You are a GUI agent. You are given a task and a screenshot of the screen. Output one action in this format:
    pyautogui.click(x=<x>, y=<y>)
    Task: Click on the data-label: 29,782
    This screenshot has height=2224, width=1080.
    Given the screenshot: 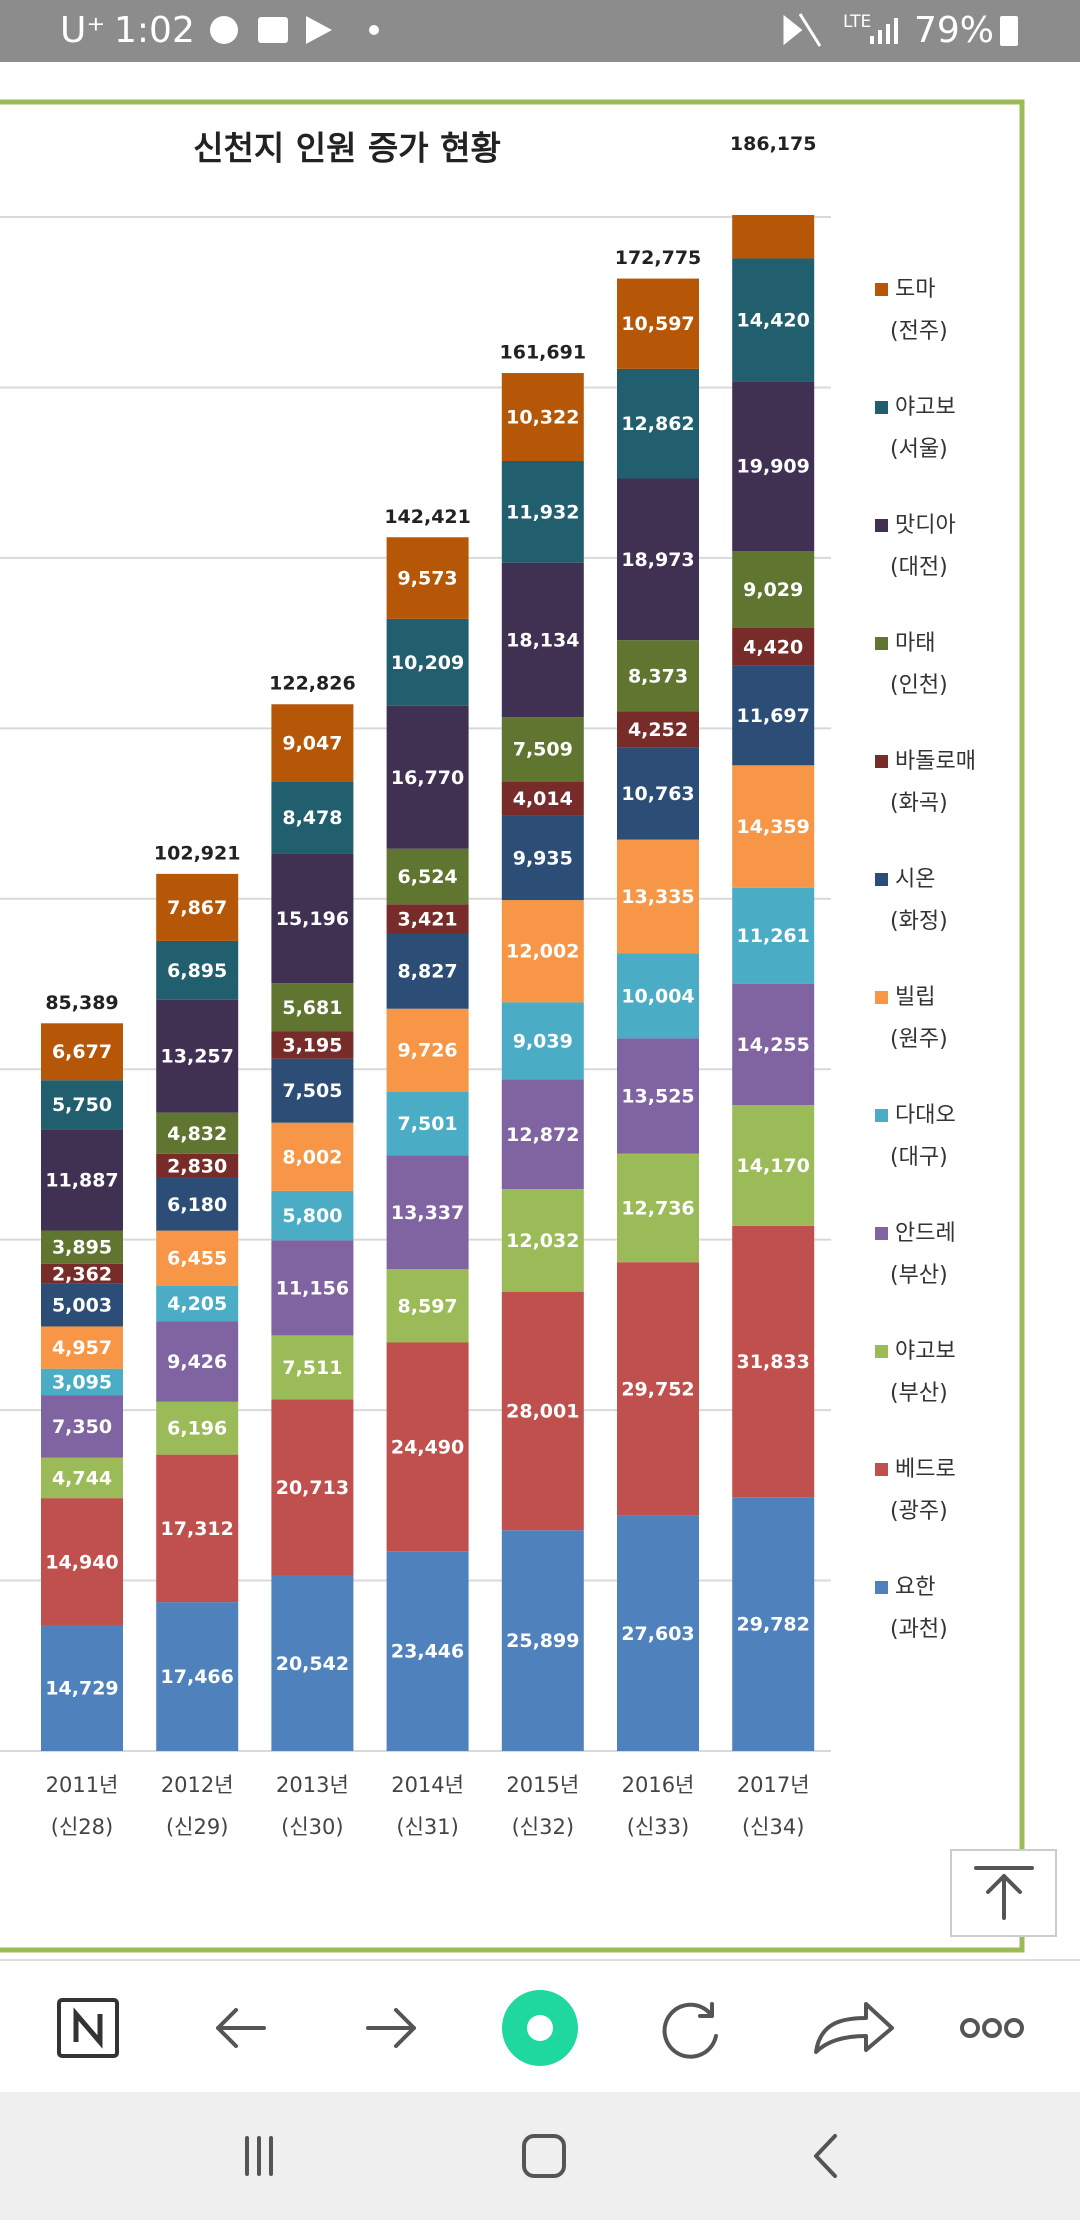 What is the action you would take?
    pyautogui.click(x=773, y=1625)
    